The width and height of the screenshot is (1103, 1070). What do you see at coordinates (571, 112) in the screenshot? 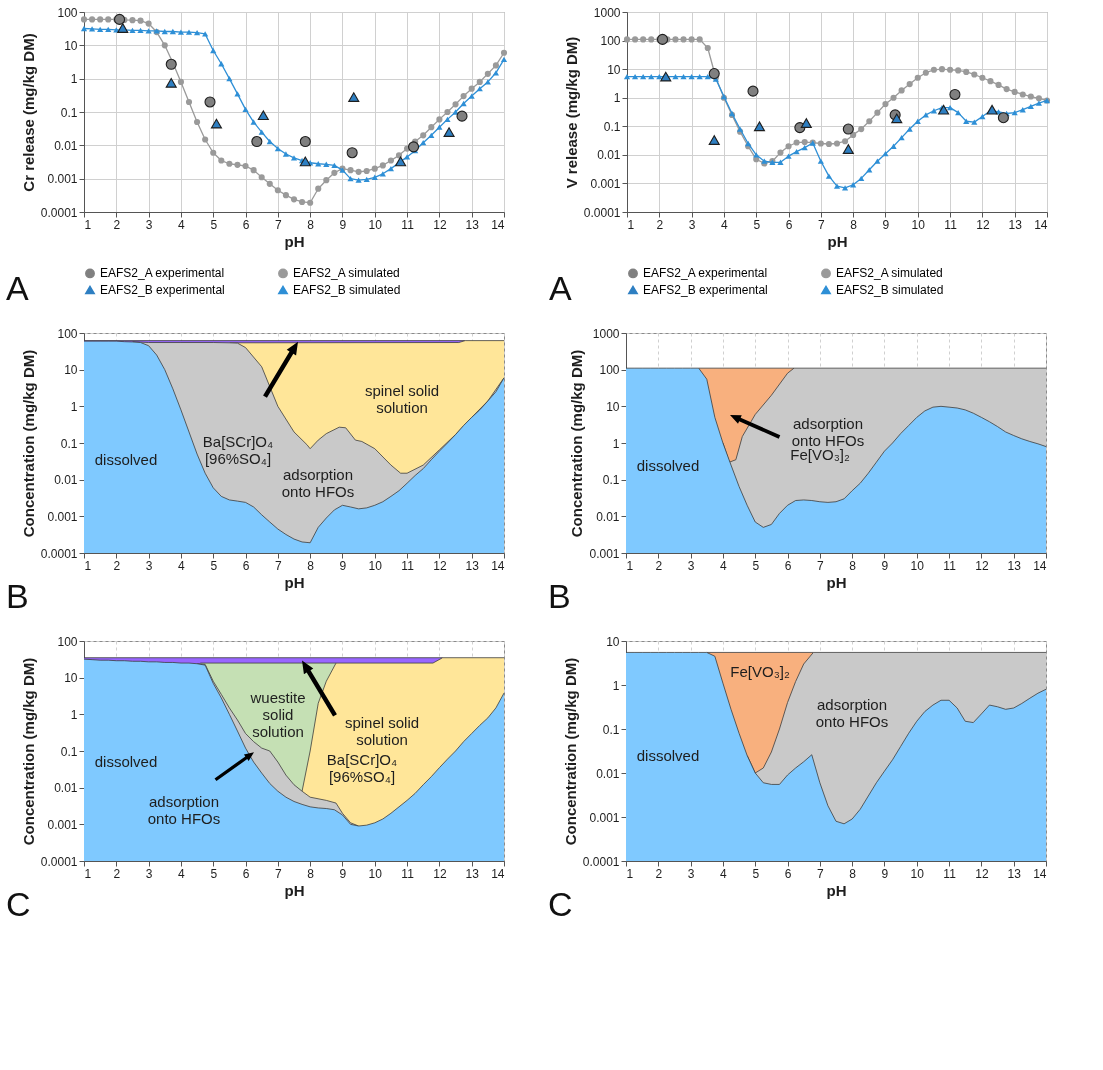
I see `y-axis-title: V release (mg/kg DM)` at bounding box center [571, 112].